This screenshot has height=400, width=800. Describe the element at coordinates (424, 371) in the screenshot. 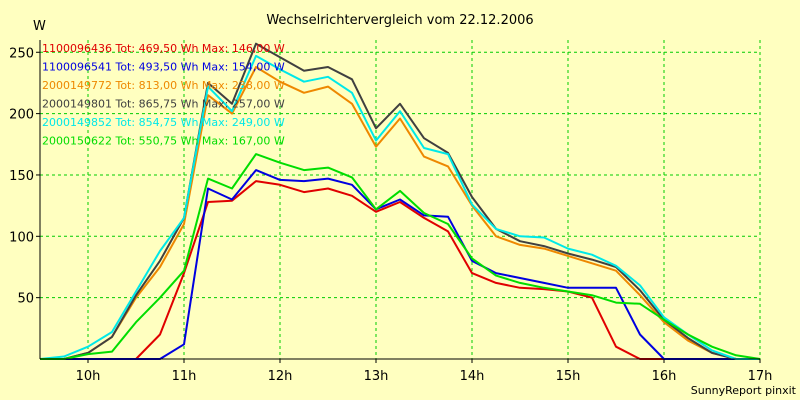

I see `x-ticks: 10h 11h 12h 13h 14h 15h 16h 17h` at that location.